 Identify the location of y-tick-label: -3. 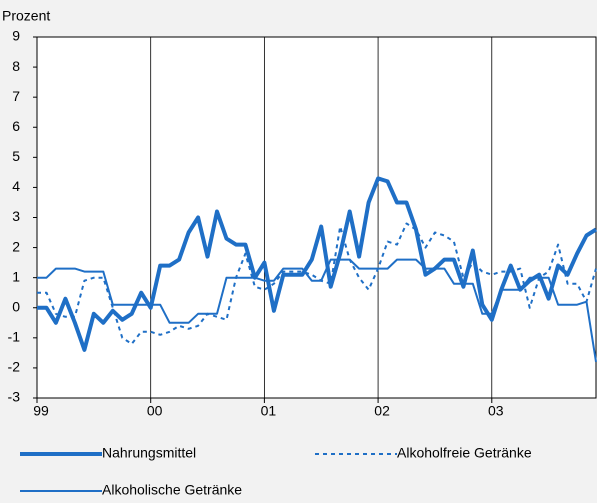
(14, 397).